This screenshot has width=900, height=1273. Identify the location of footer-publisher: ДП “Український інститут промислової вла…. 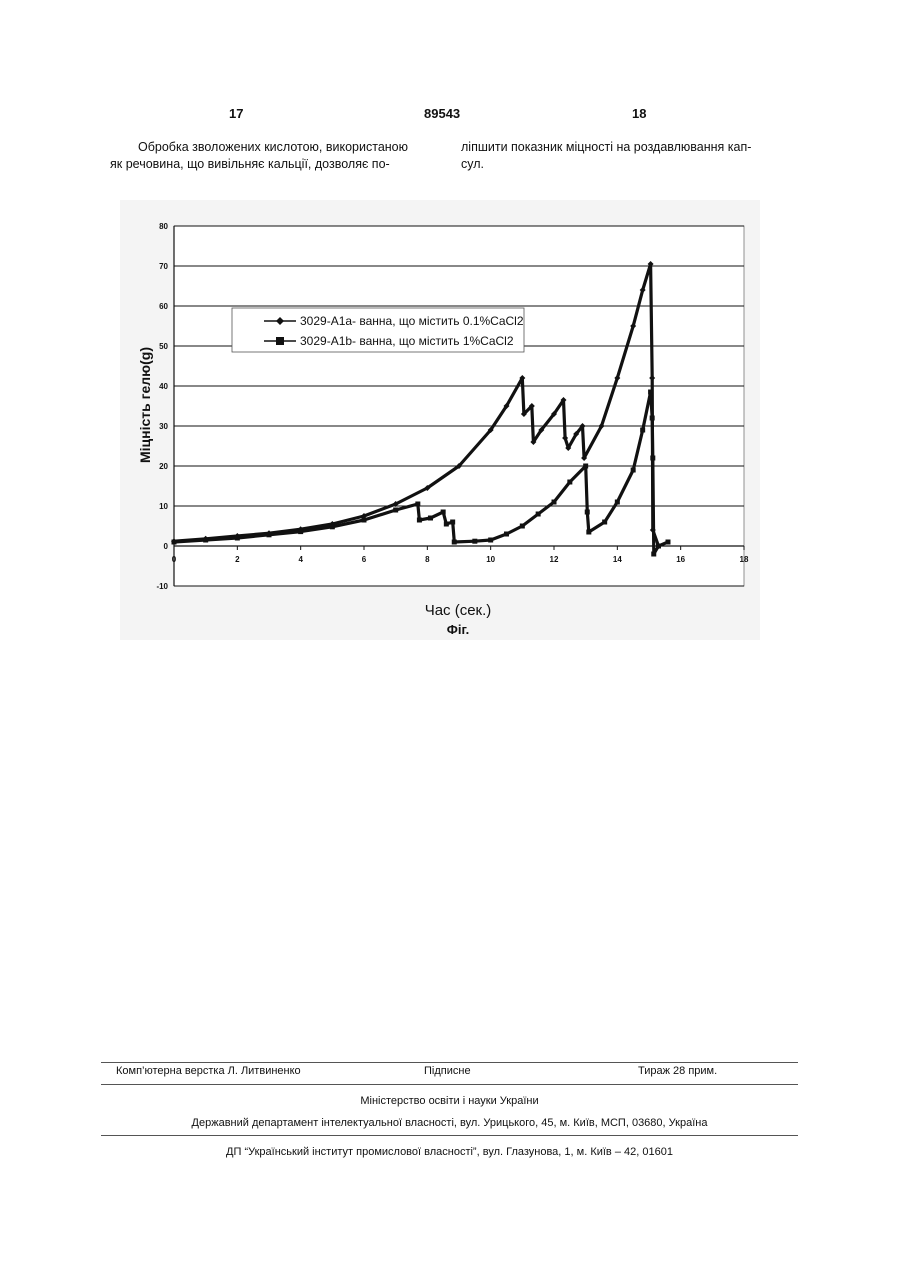
(449, 1152).